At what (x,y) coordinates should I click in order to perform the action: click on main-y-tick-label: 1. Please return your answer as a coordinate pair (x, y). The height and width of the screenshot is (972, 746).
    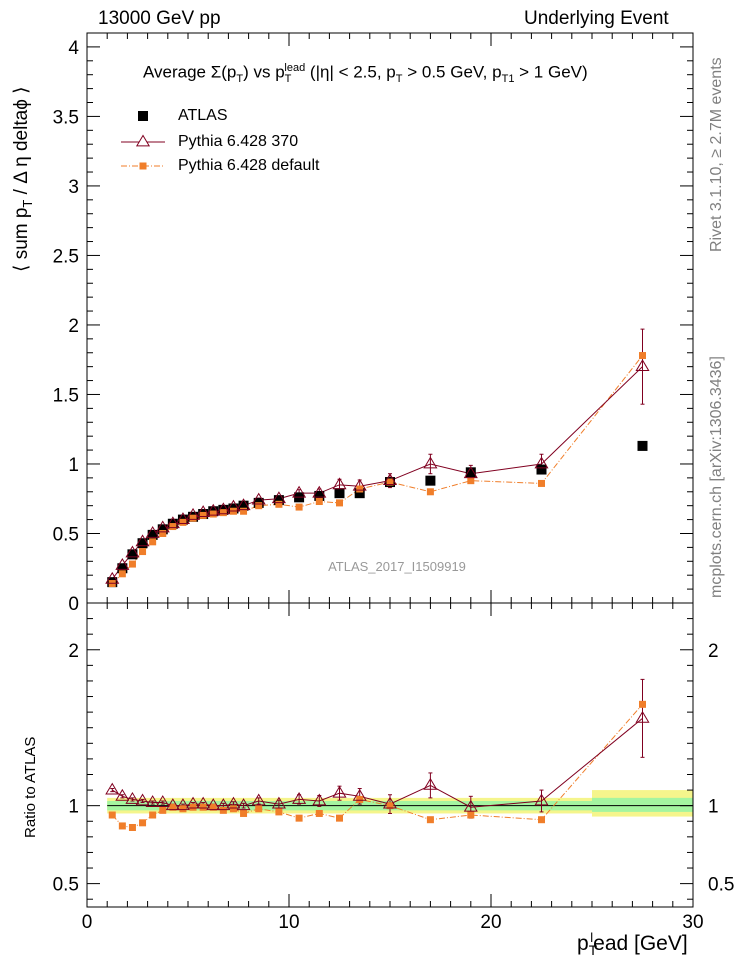
    Looking at the image, I should click on (73, 465).